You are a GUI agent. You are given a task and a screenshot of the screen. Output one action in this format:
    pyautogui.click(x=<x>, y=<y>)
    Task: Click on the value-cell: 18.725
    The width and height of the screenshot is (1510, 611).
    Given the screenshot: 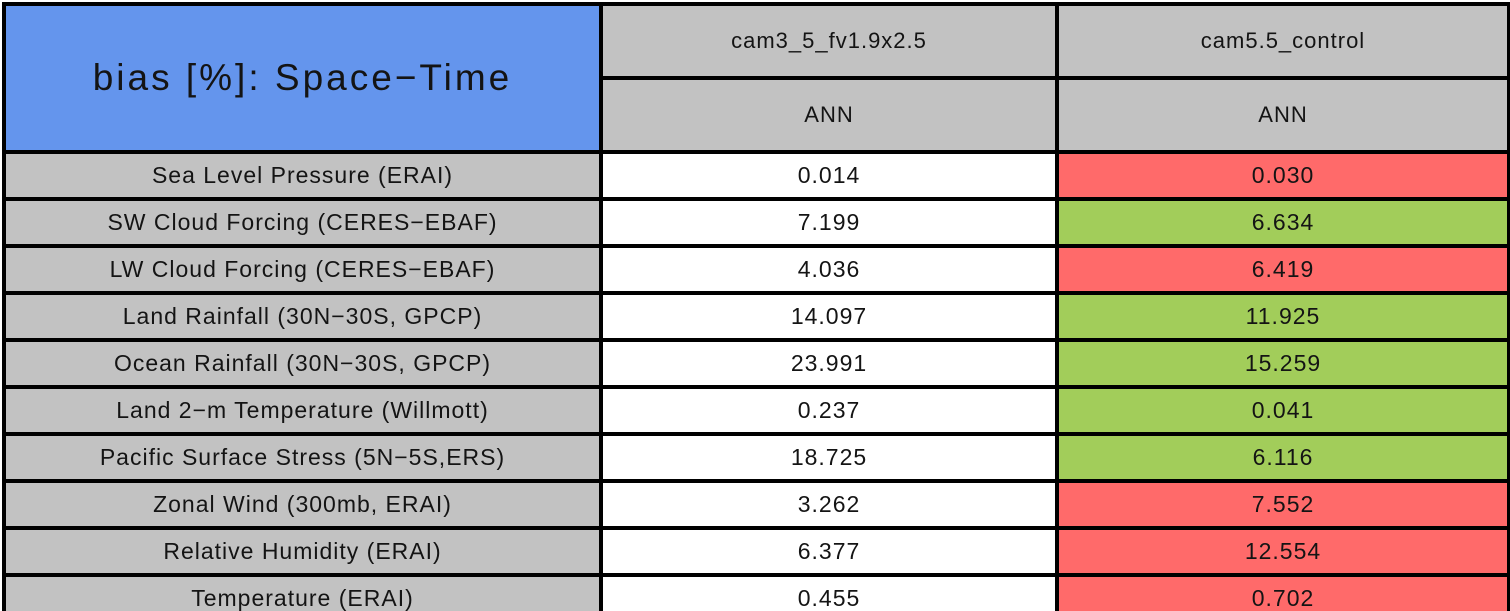 What is the action you would take?
    pyautogui.click(x=829, y=457)
    